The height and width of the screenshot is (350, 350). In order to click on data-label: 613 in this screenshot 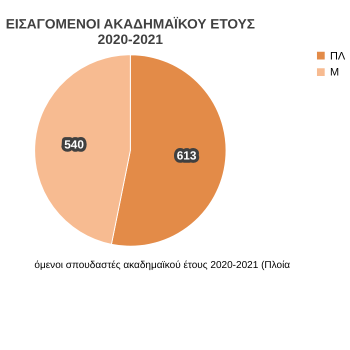, I will do `click(186, 155)`.